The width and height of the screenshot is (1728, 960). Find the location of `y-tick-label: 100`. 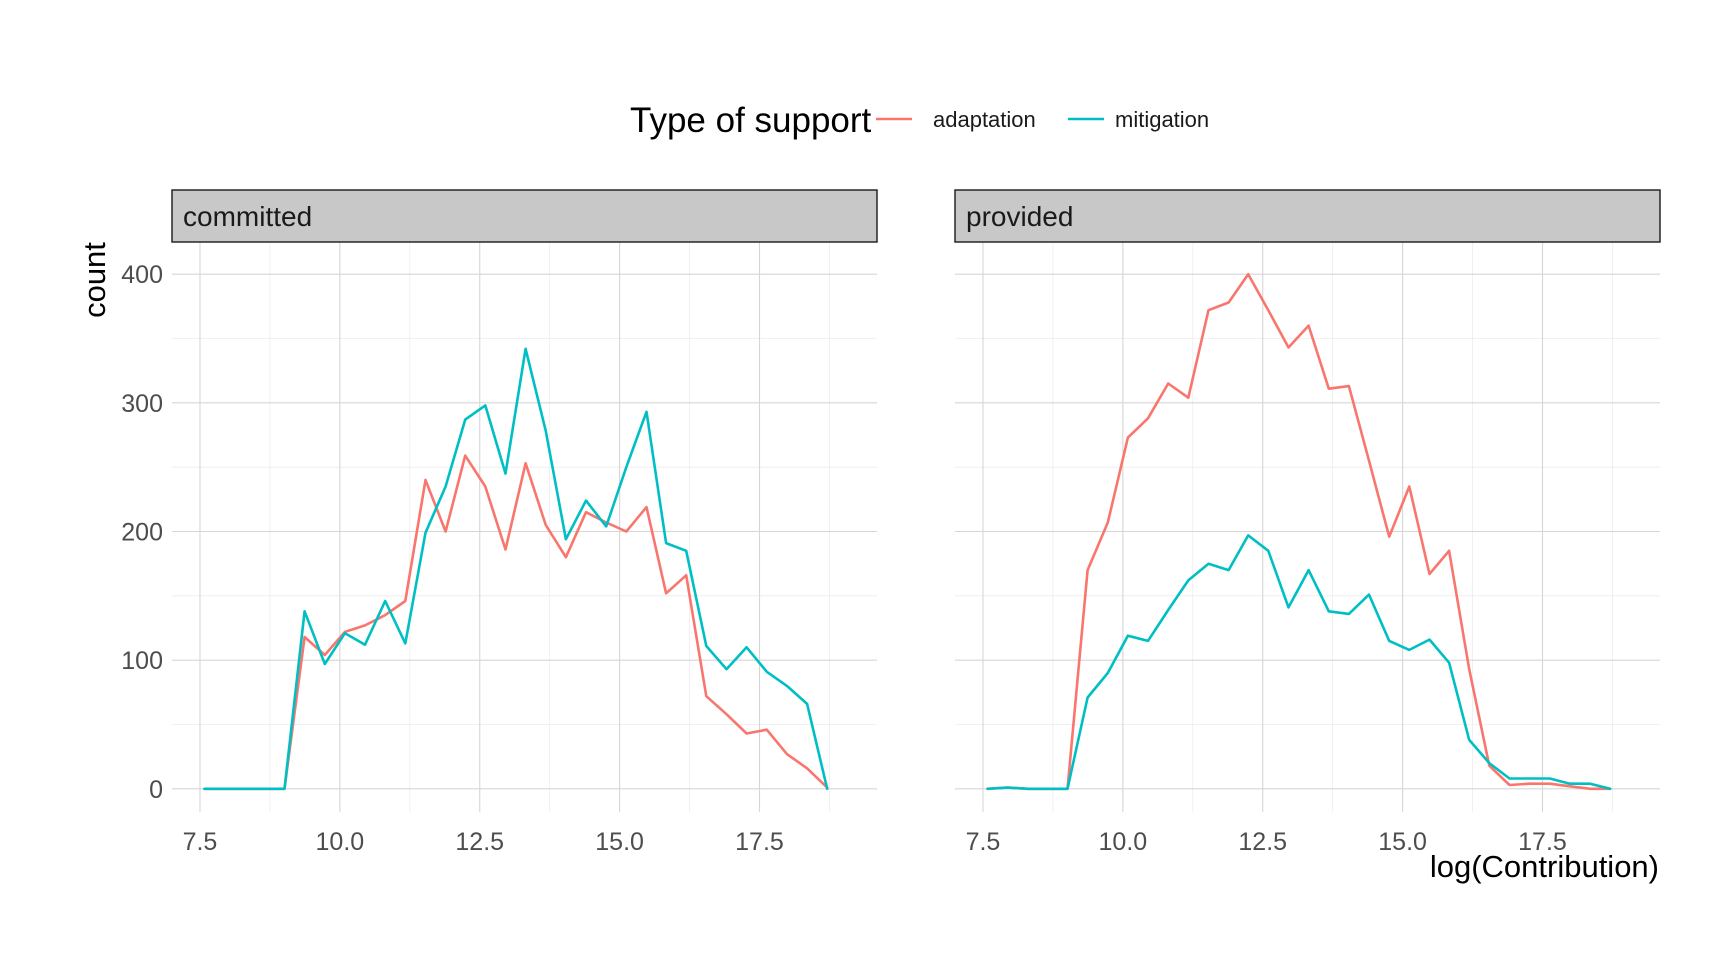

y-tick-label: 100 is located at coordinates (142, 661).